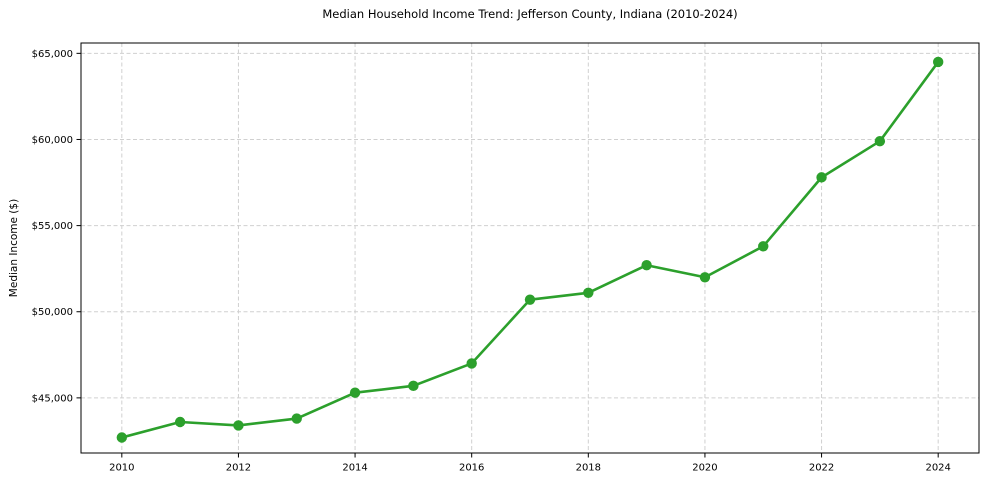 This screenshot has height=490, width=989. I want to click on x-tick-label: 2022, so click(821, 468).